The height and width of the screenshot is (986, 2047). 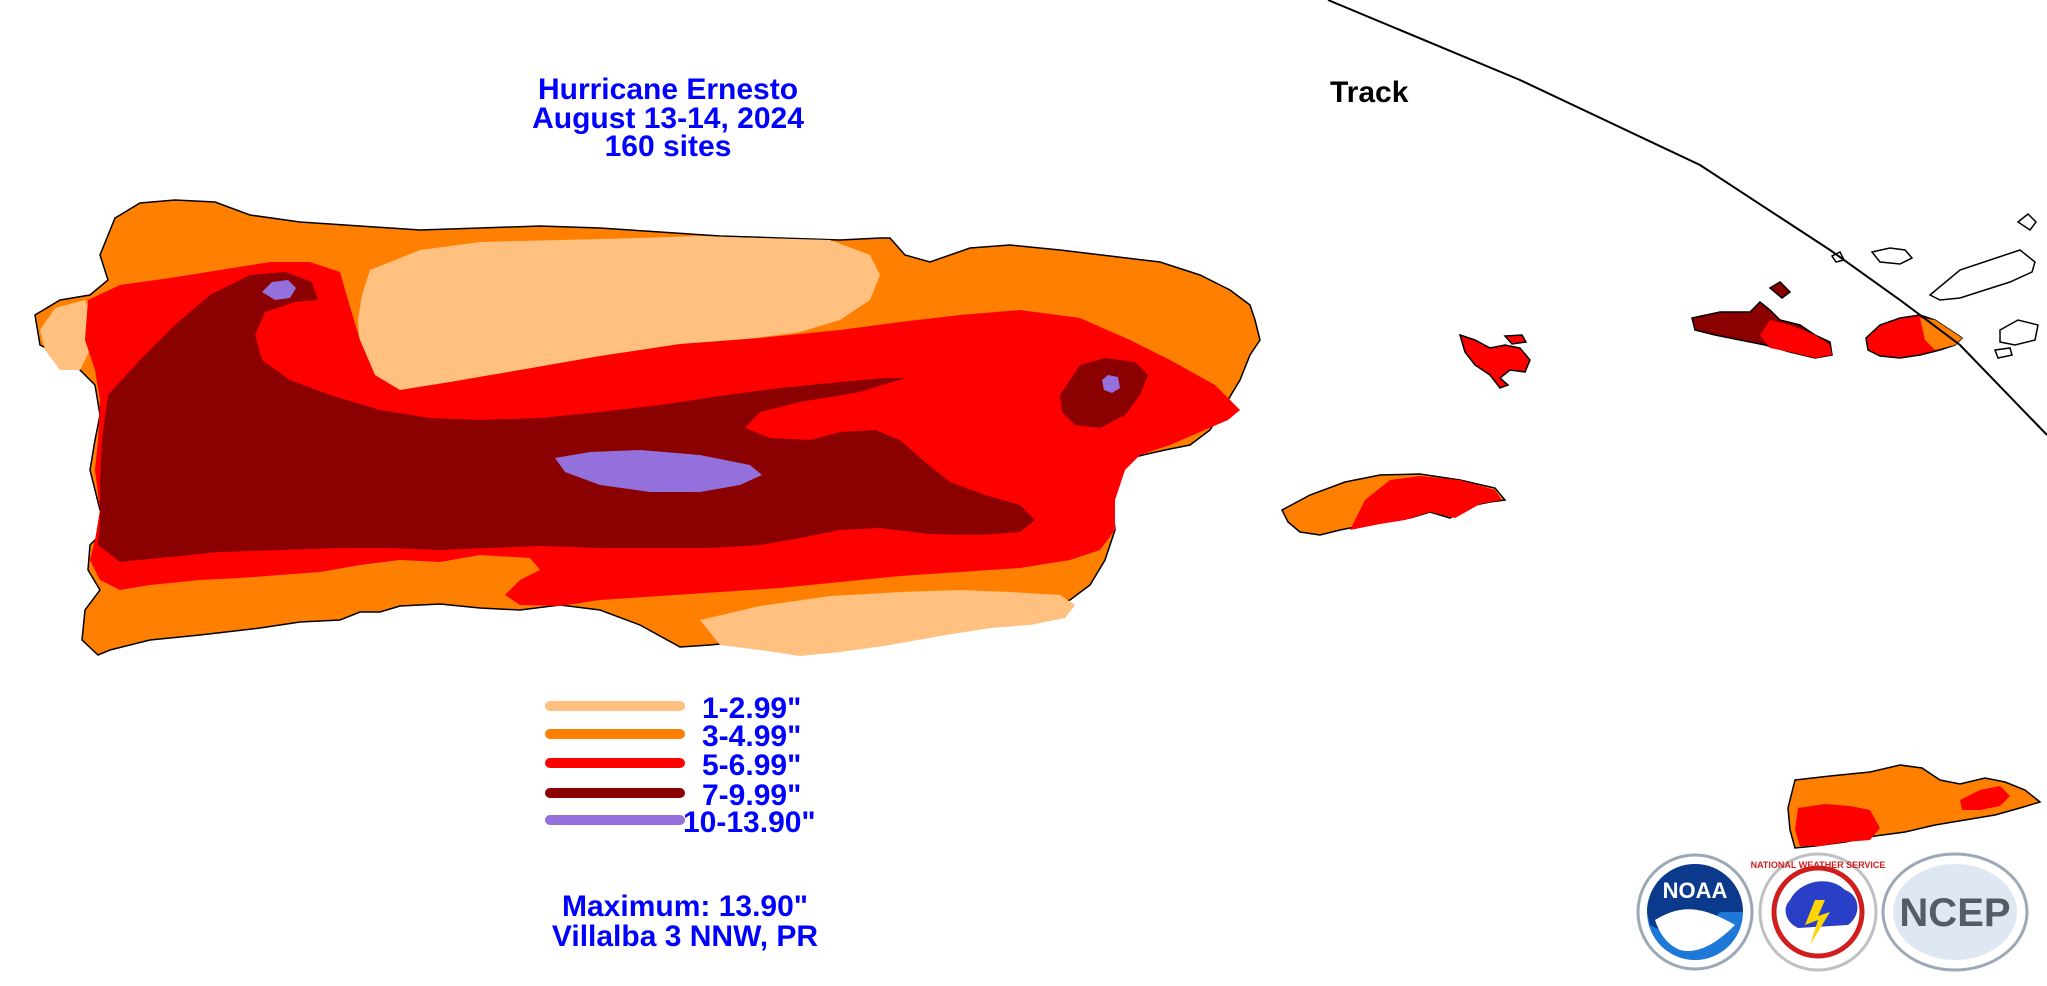 I want to click on band-10-13.90-east, so click(x=1111, y=384).